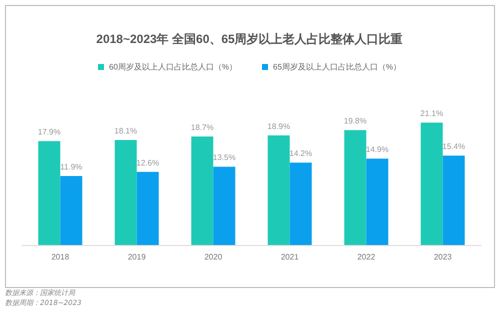  I want to click on x-tick-label: 2021, so click(290, 257).